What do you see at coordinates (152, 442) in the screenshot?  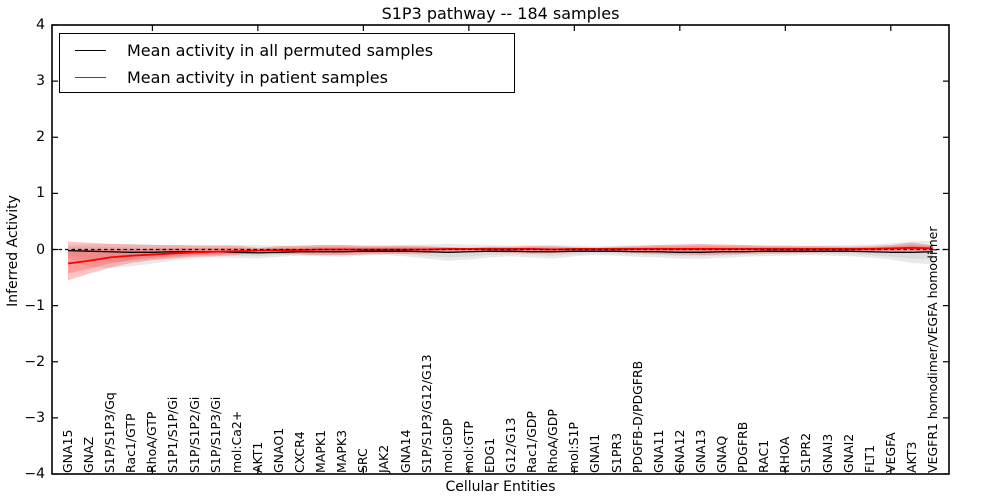 I see `x-category-label: RhoA/GTP` at bounding box center [152, 442].